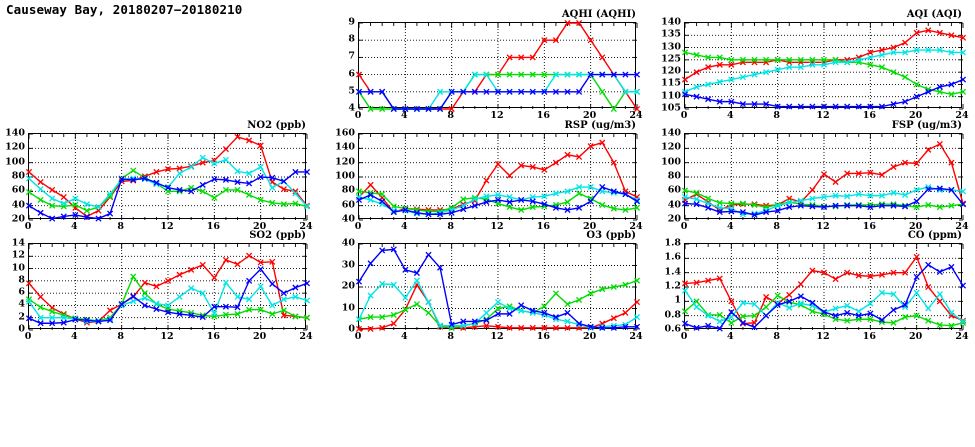 The height and width of the screenshot is (447, 975). I want to click on chart-title-no2: NO2 (ppb), so click(276, 125).